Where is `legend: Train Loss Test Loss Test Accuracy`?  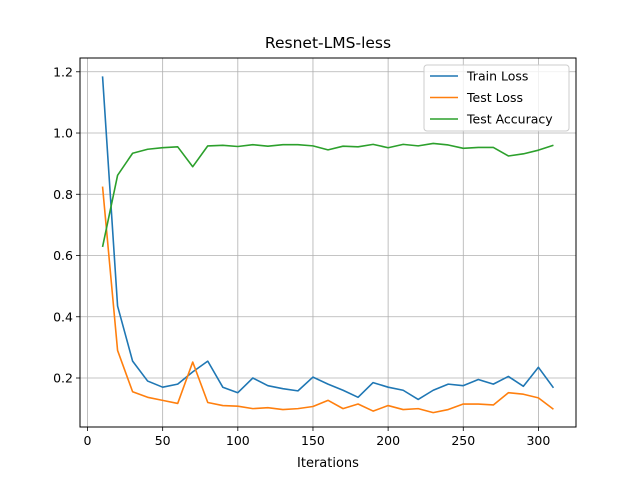
legend: Train Loss Test Loss Test Accuracy is located at coordinates (496, 98).